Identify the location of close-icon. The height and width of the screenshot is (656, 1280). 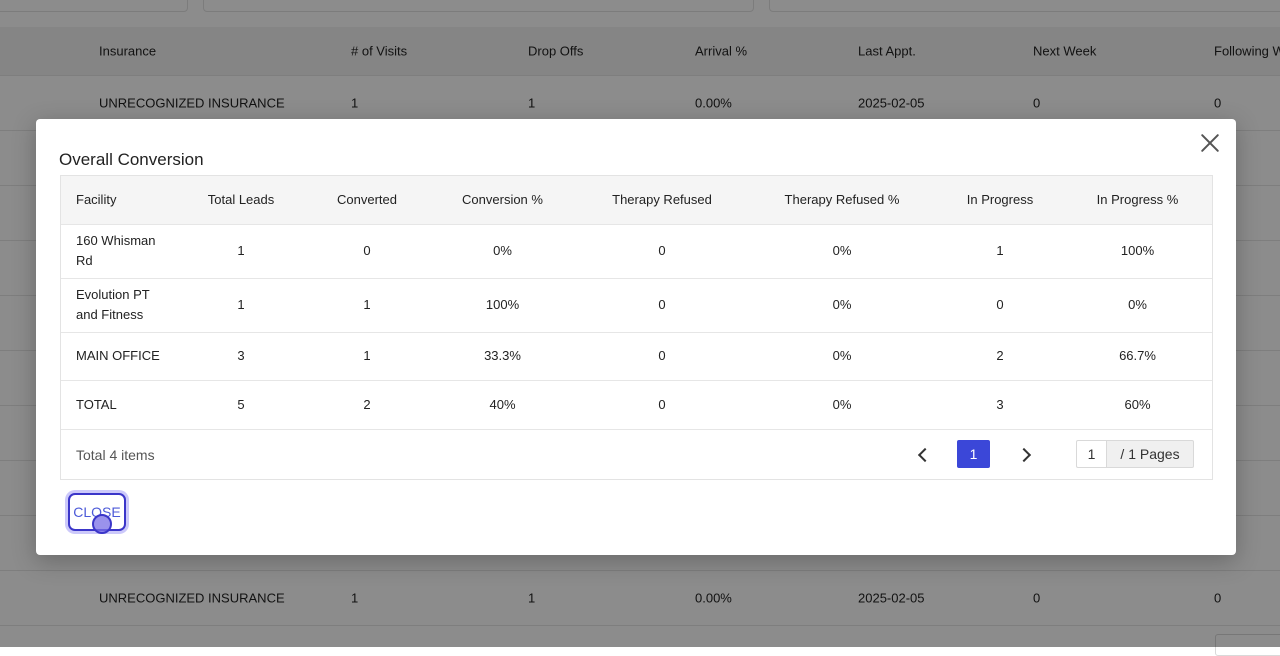
(1210, 143).